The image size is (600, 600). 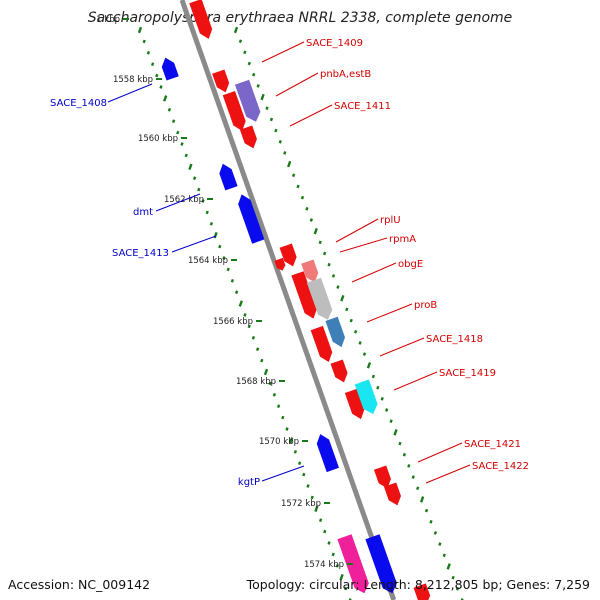 I want to click on kbp-label: 1564 kbp, so click(x=208, y=261).